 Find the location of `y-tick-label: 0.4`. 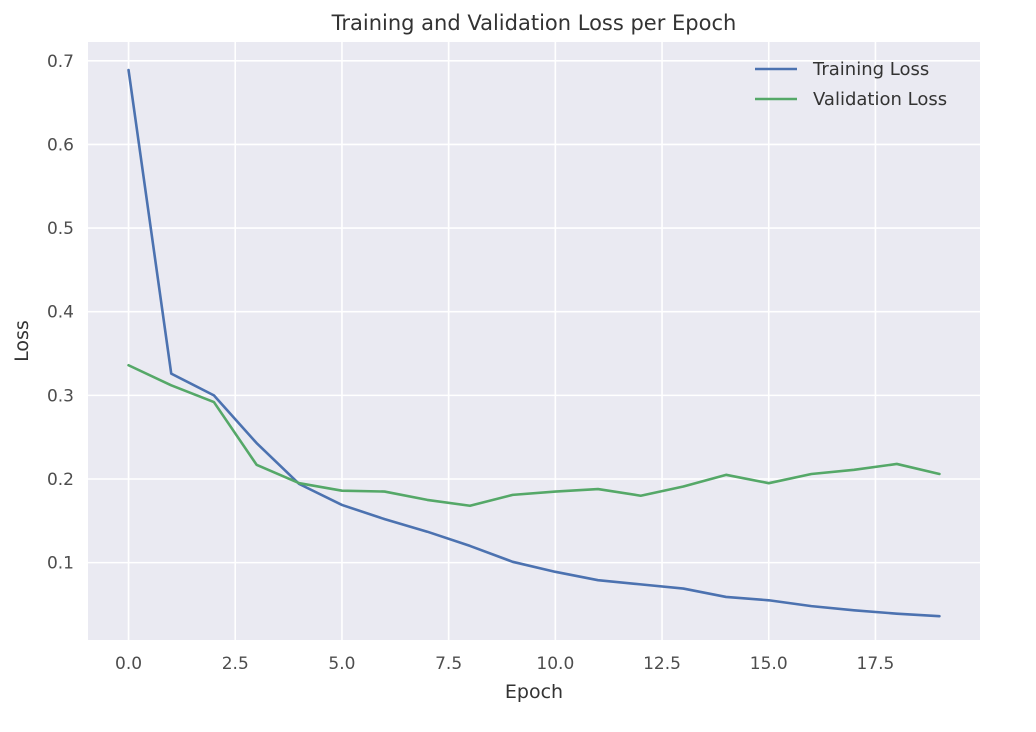

y-tick-label: 0.4 is located at coordinates (60, 313).